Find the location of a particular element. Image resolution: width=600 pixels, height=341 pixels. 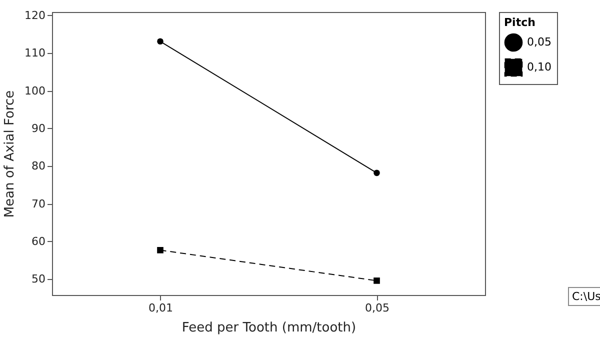

y-tick-label: 70 is located at coordinates (39, 203).